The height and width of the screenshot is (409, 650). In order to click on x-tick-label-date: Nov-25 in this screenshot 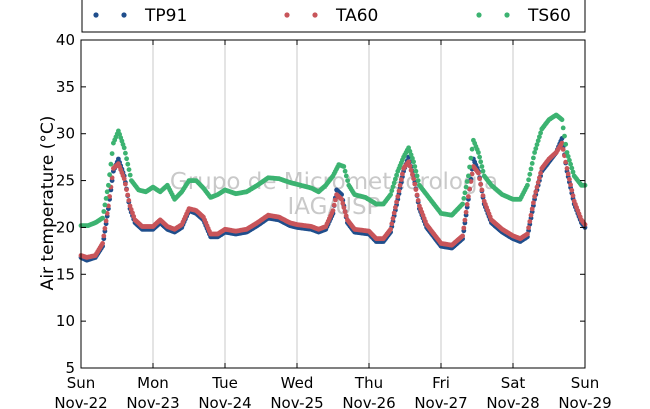, I will do `click(296, 401)`.